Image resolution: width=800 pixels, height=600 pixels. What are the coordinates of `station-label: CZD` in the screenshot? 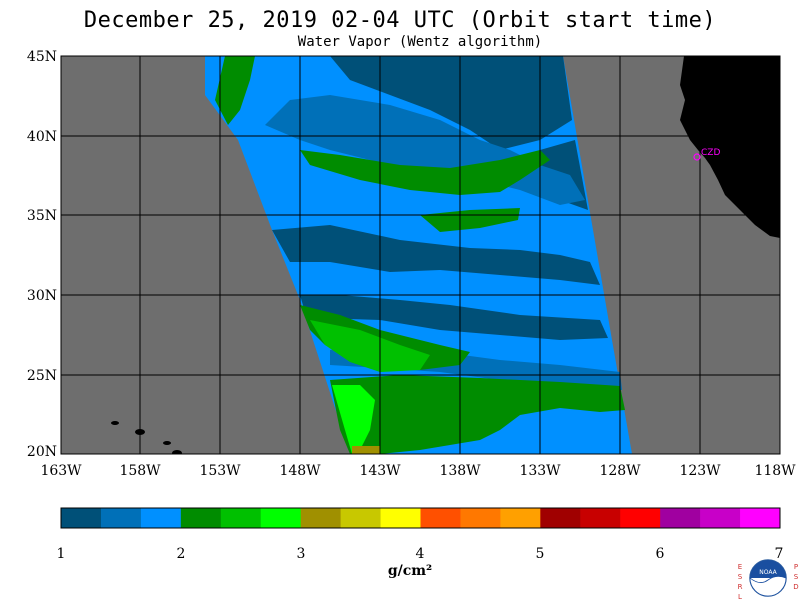 It's located at (710, 153).